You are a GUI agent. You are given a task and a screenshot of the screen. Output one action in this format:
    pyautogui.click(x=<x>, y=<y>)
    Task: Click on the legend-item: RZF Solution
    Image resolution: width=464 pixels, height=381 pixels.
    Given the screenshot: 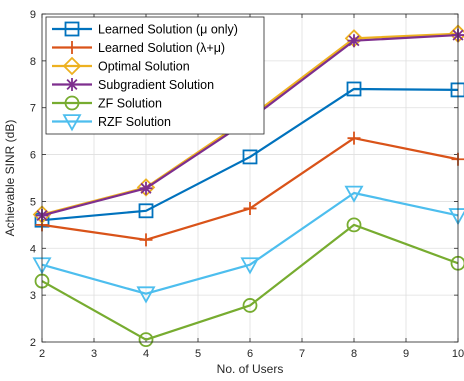 What is the action you would take?
    pyautogui.click(x=111, y=123)
    